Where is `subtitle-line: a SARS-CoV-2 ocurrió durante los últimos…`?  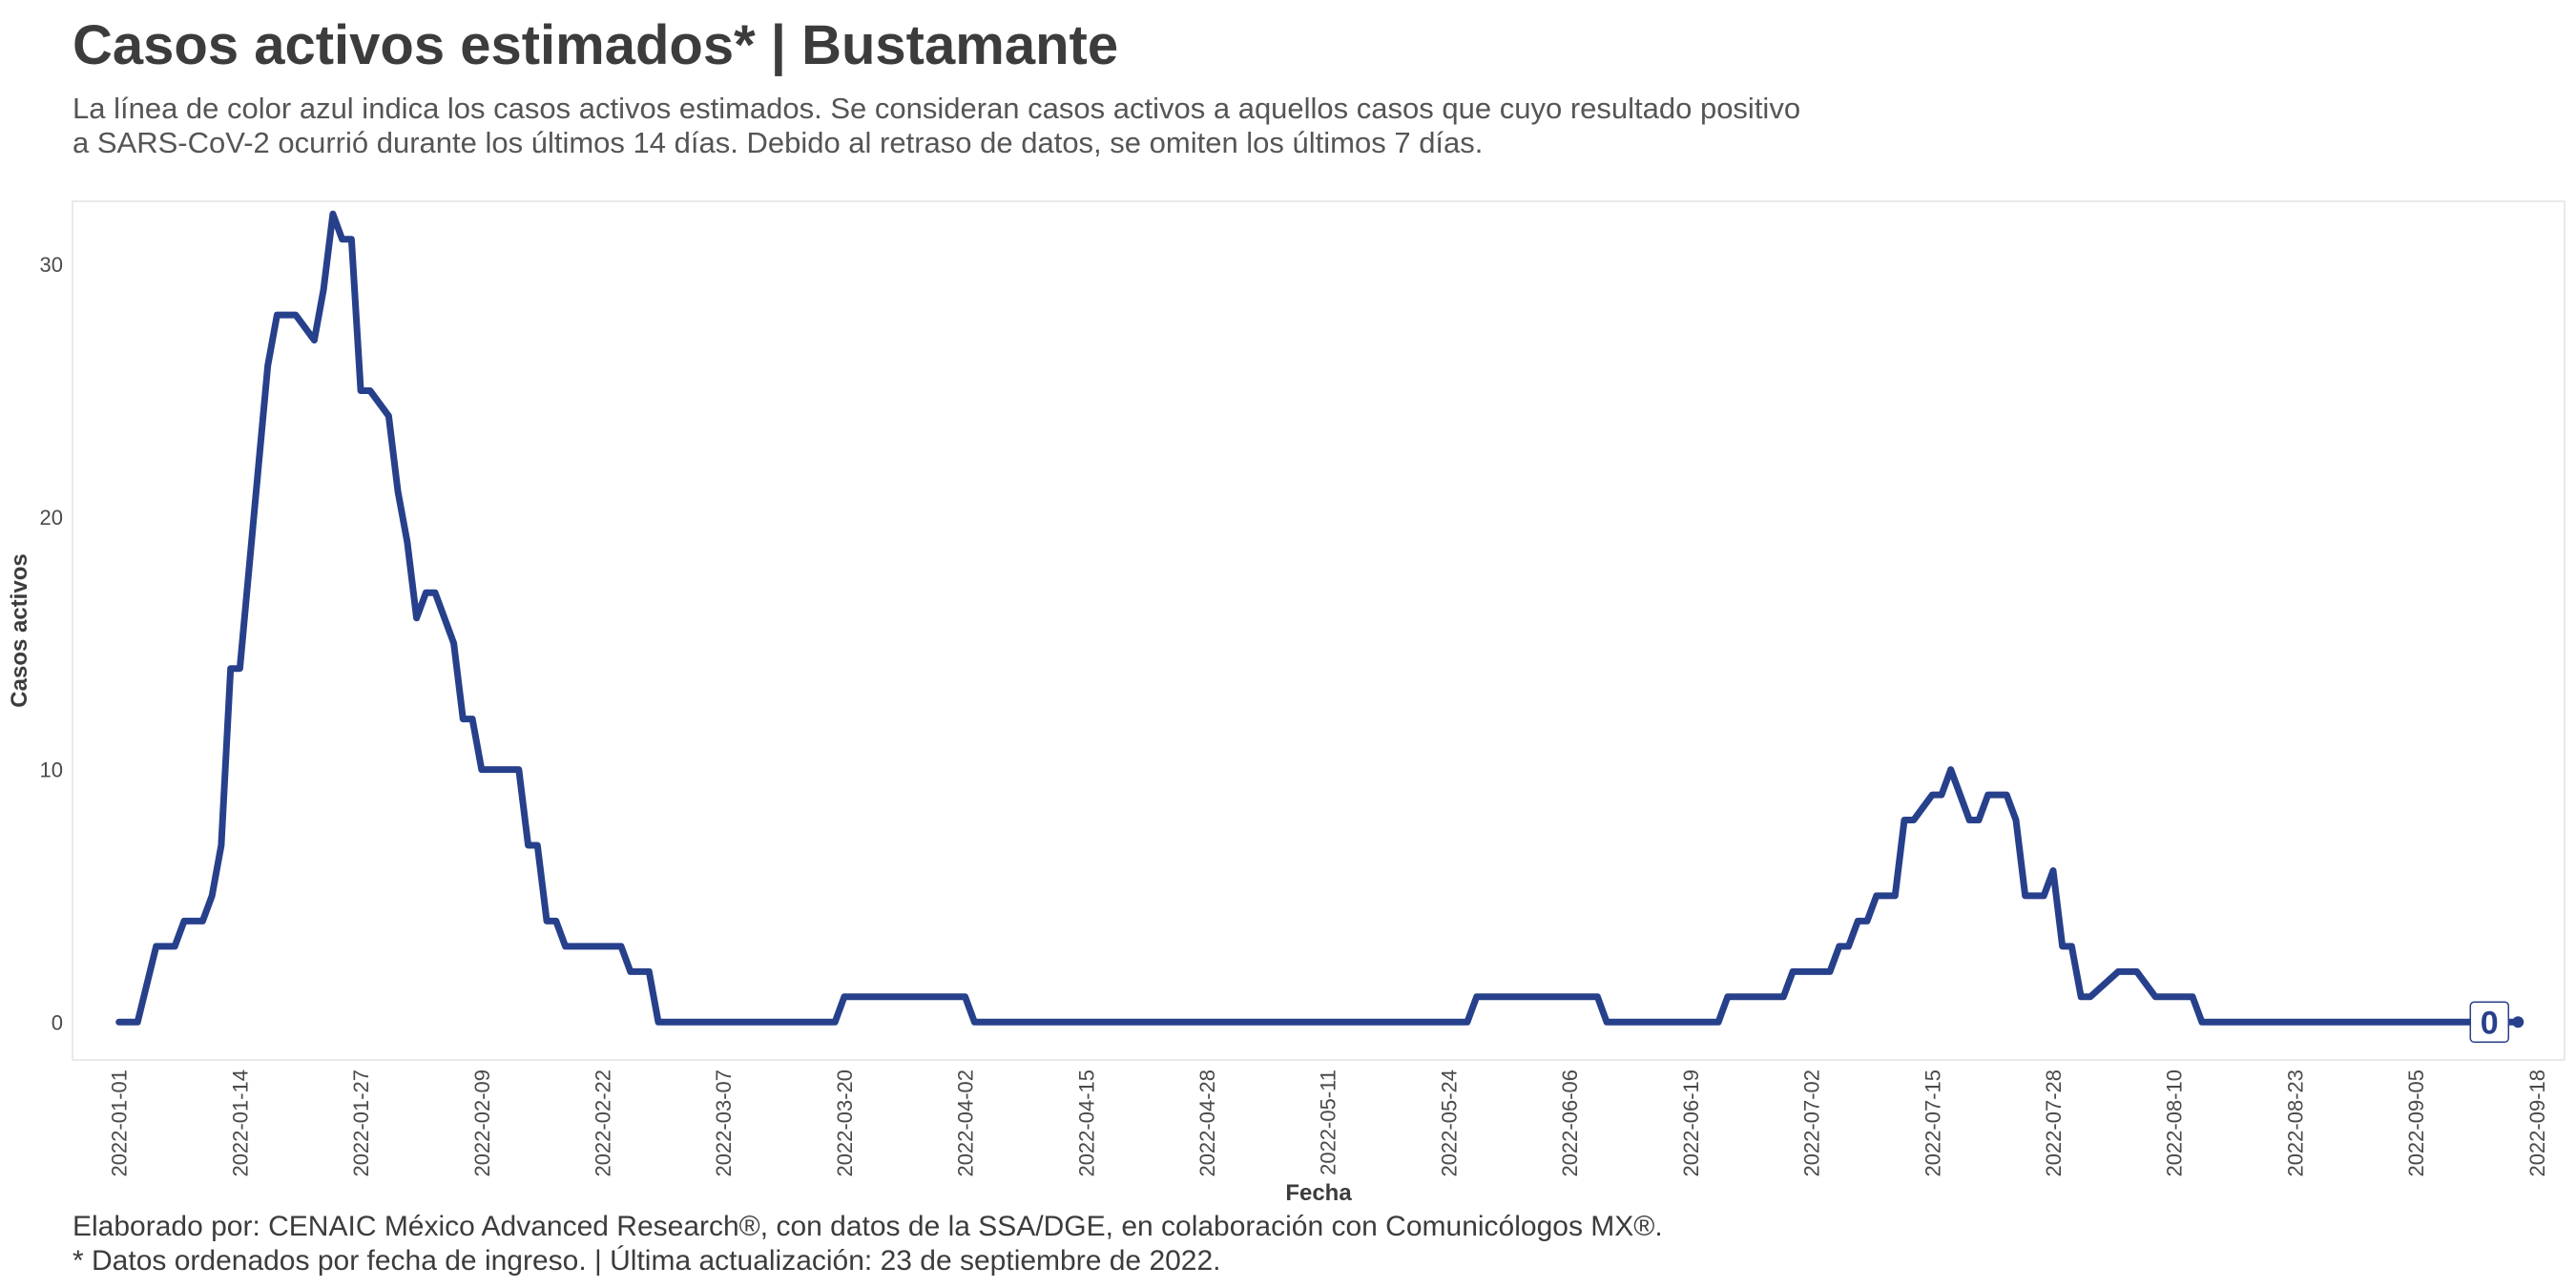 subtitle-line: a SARS-CoV-2 ocurrió durante los últimos… is located at coordinates (778, 142).